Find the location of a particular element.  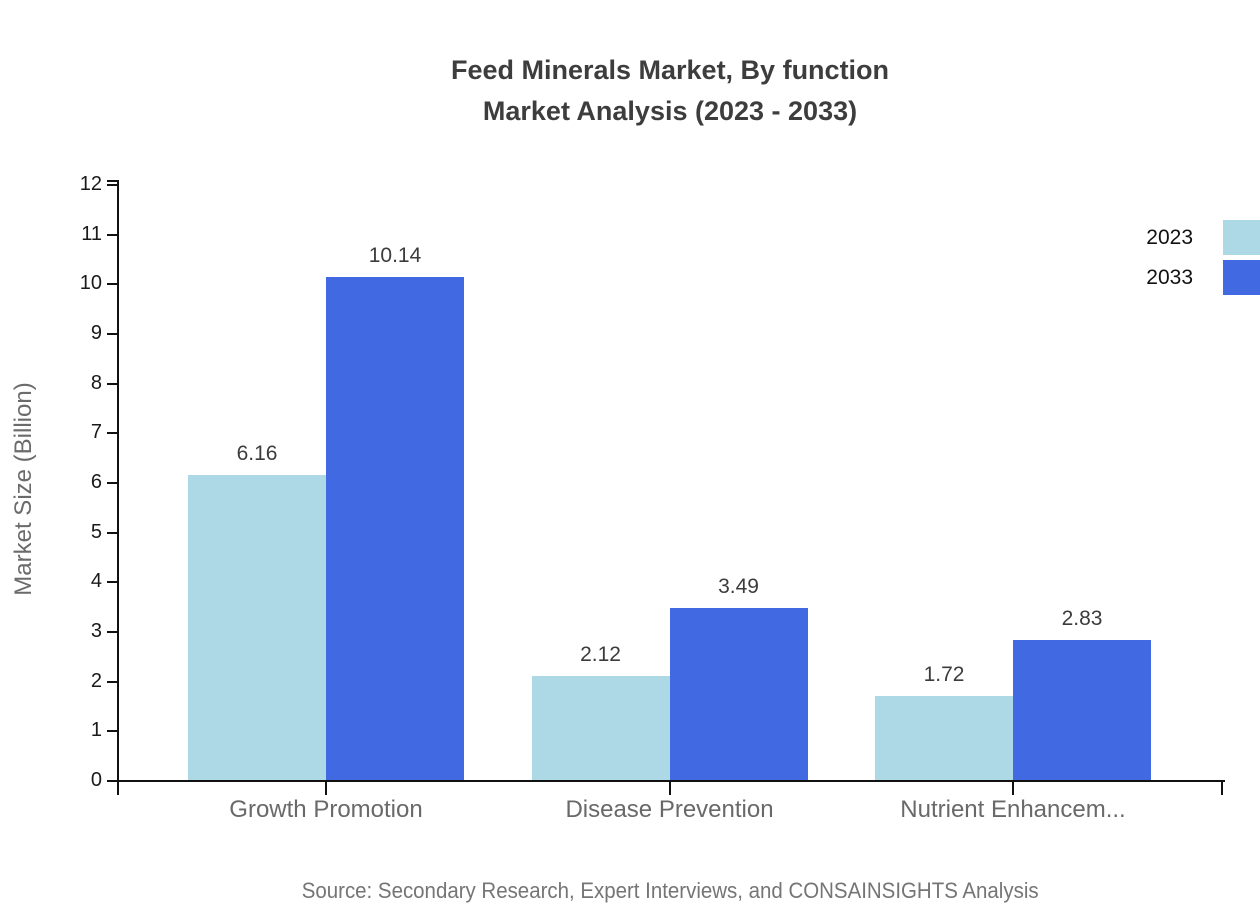

y-tick-label-12: 12 is located at coordinates (90, 184).